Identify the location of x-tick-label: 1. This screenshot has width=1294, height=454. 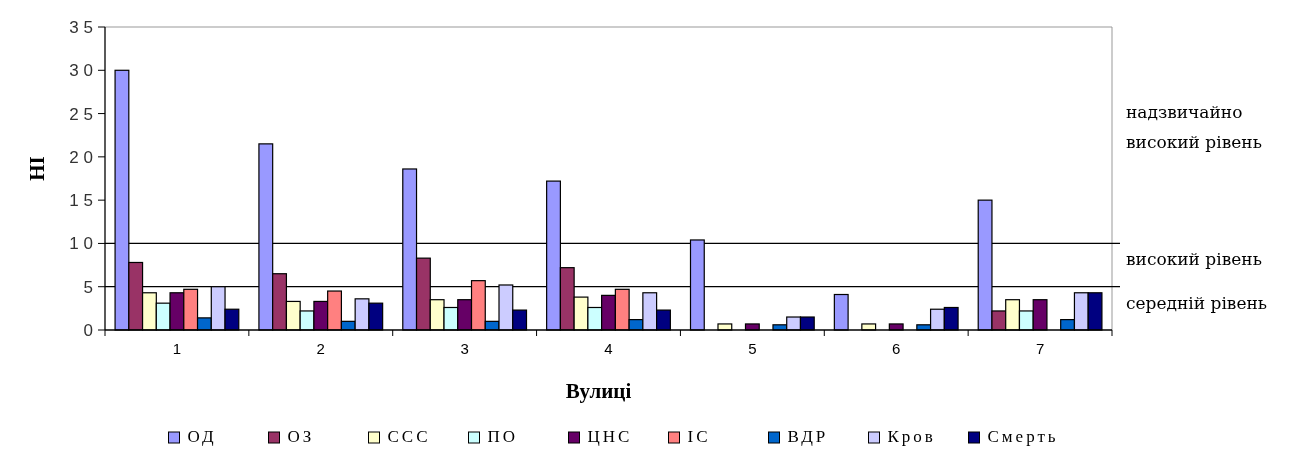
(177, 348).